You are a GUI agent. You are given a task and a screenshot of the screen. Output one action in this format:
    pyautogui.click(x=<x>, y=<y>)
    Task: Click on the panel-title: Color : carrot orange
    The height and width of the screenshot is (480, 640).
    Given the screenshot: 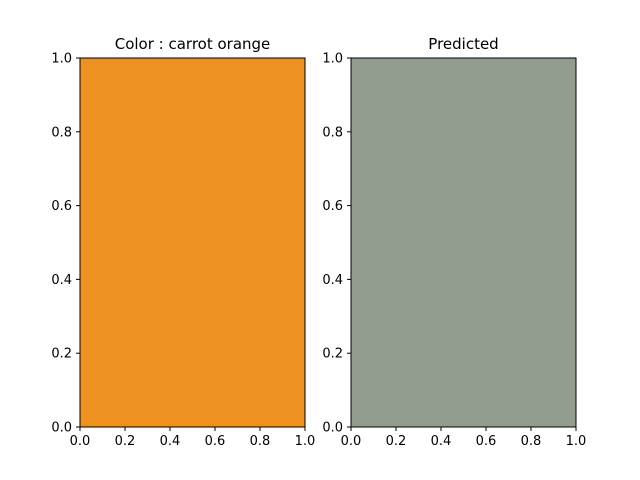 What is the action you would take?
    pyautogui.click(x=193, y=44)
    